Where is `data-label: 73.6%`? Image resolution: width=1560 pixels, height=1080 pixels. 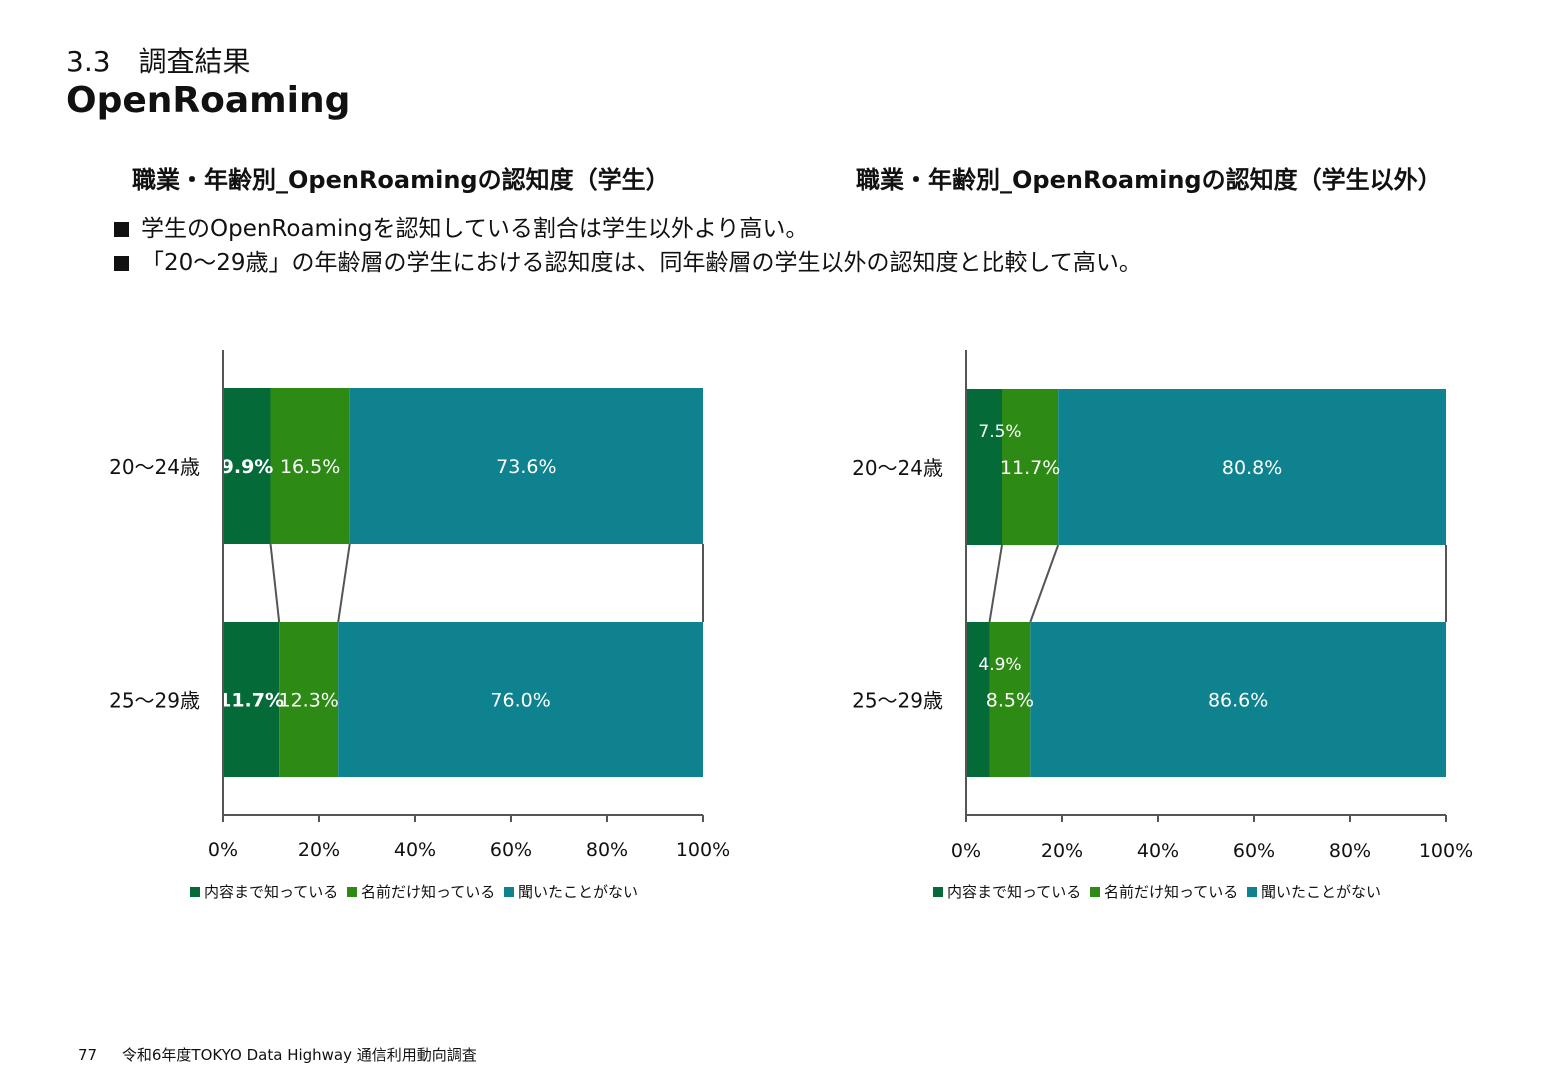 data-label: 73.6% is located at coordinates (526, 467).